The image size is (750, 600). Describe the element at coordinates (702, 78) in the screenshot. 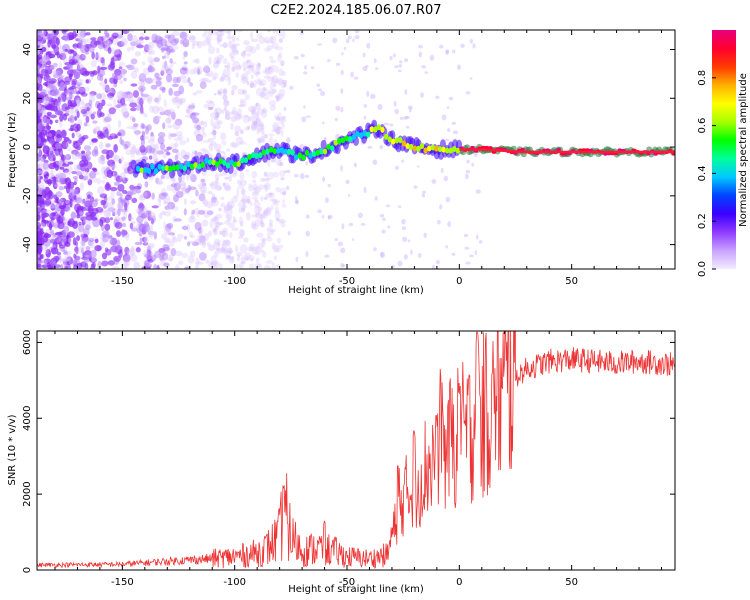

I see `colorbar-tick-label: 0.8` at that location.